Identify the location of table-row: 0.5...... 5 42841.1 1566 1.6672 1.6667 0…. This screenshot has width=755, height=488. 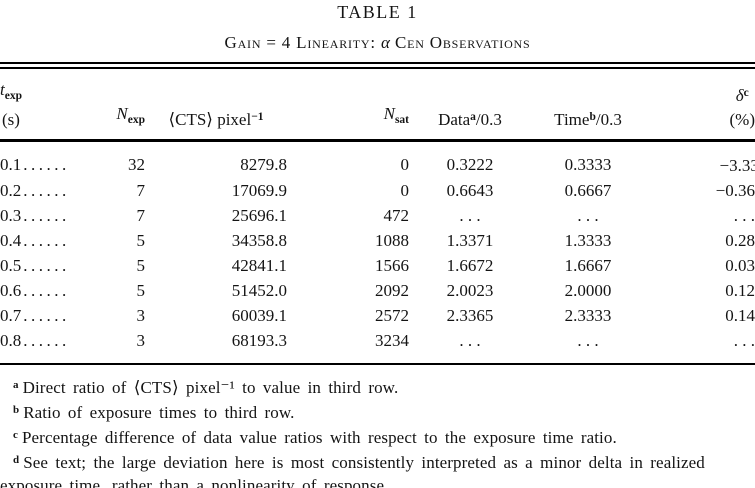
(377, 265).